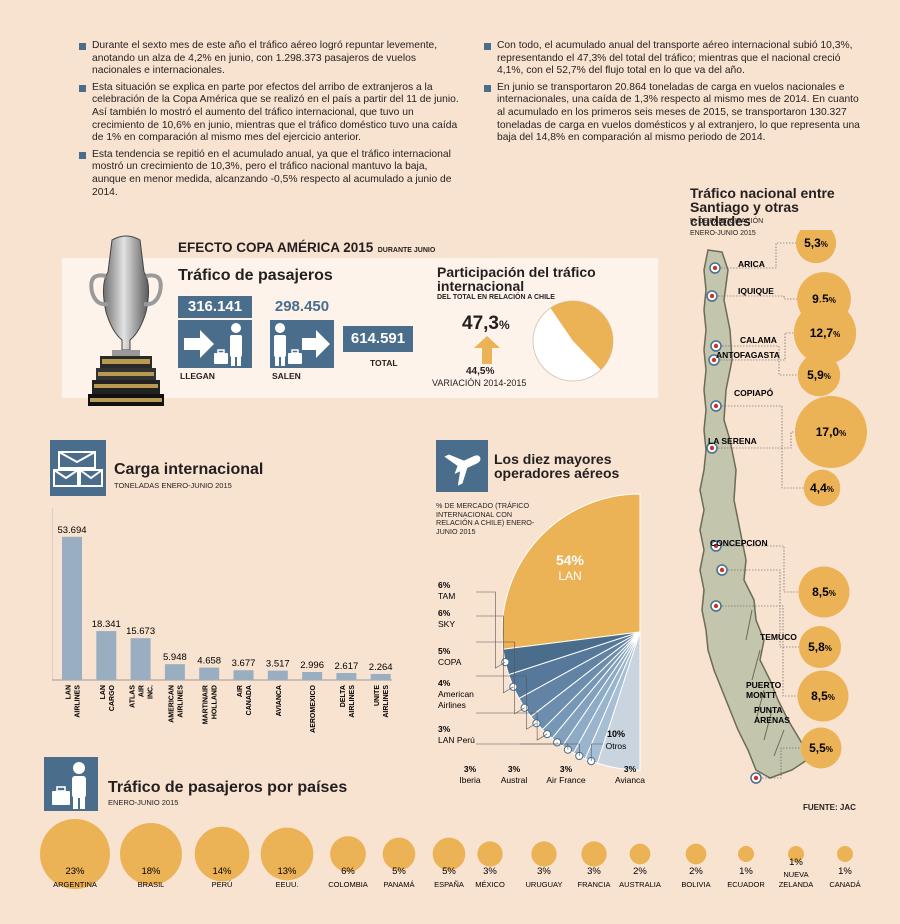 The width and height of the screenshot is (900, 924). I want to click on share-value-wrap: 47,3%, so click(486, 324).